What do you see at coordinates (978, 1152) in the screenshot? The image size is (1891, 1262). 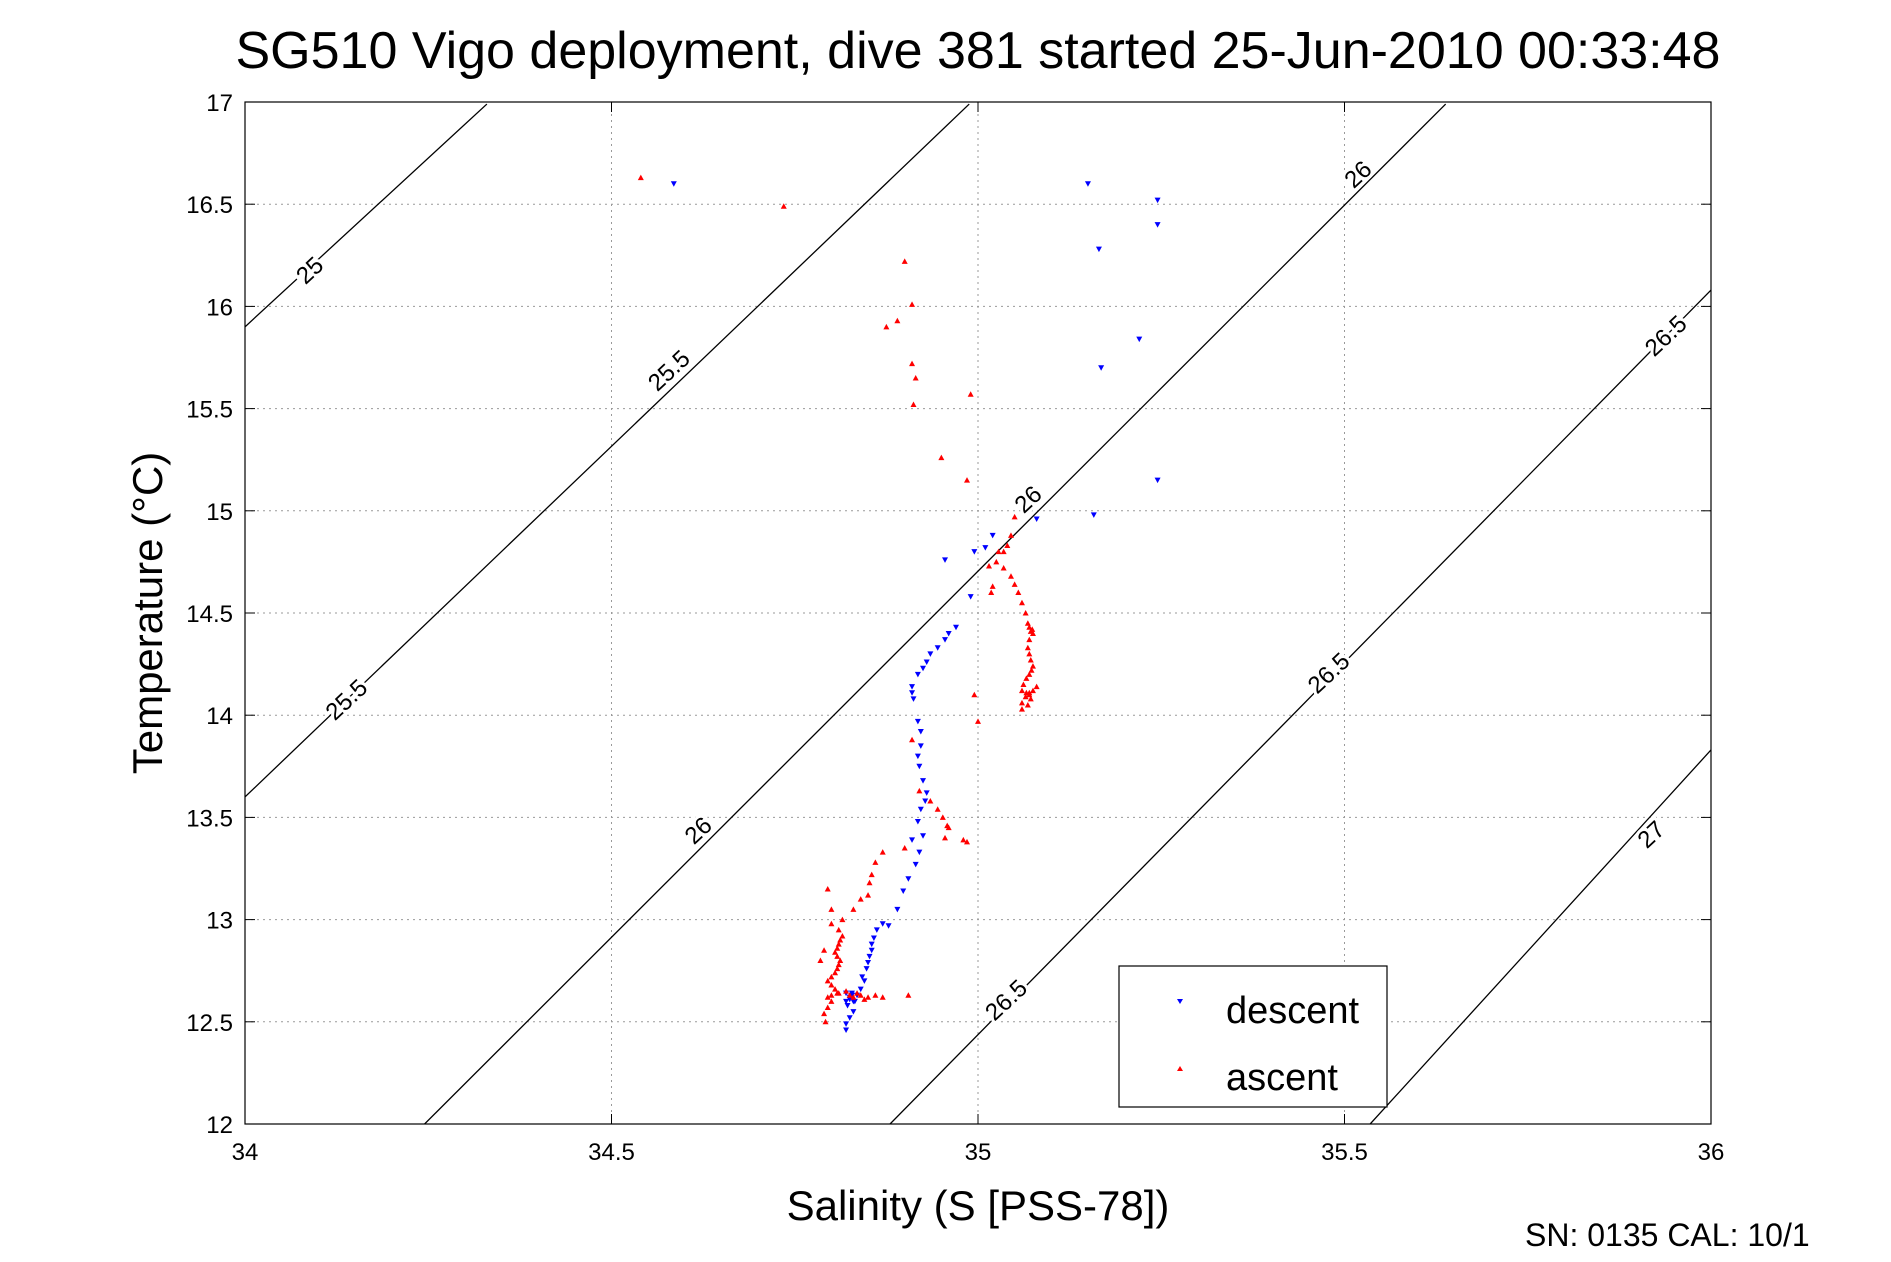 I see `x-tick-label: 35` at bounding box center [978, 1152].